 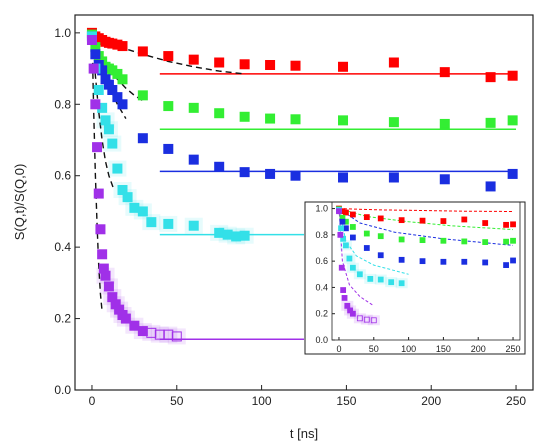 I want to click on inset-dashed-curve, so click(x=426, y=227).